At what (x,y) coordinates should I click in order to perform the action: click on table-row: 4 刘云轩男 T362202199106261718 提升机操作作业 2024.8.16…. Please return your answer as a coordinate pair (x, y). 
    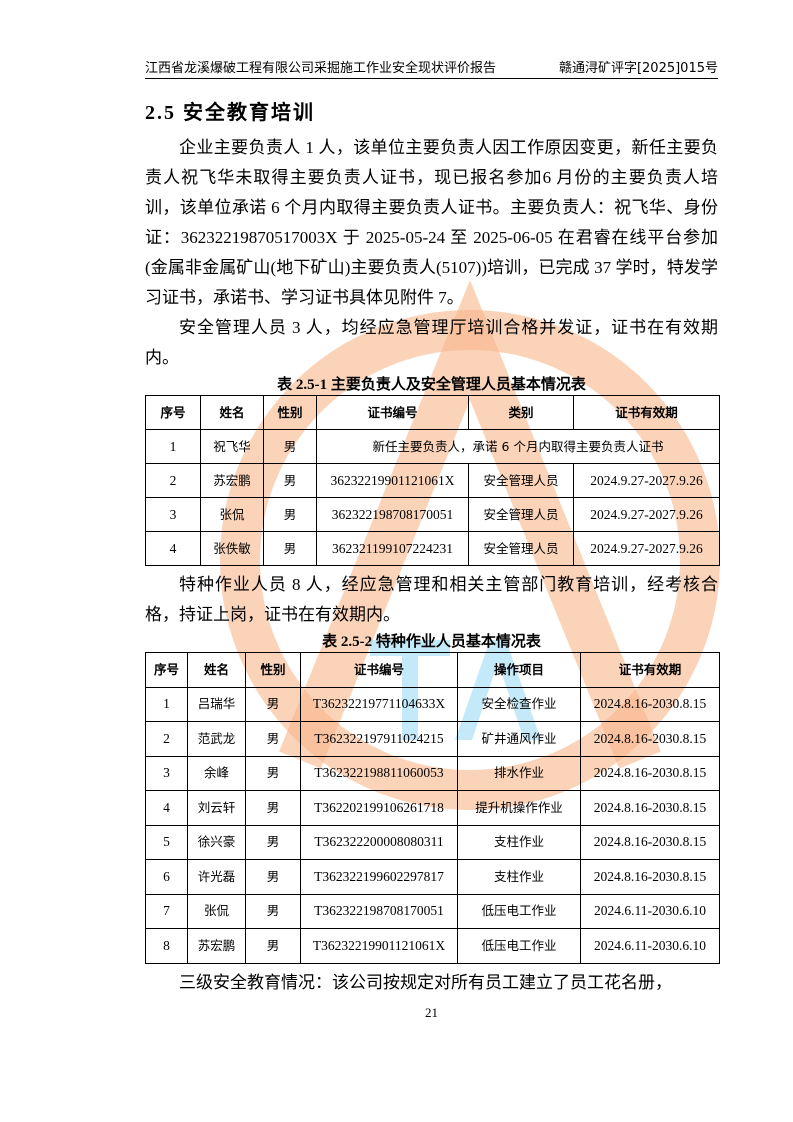
    Looking at the image, I should click on (432, 808).